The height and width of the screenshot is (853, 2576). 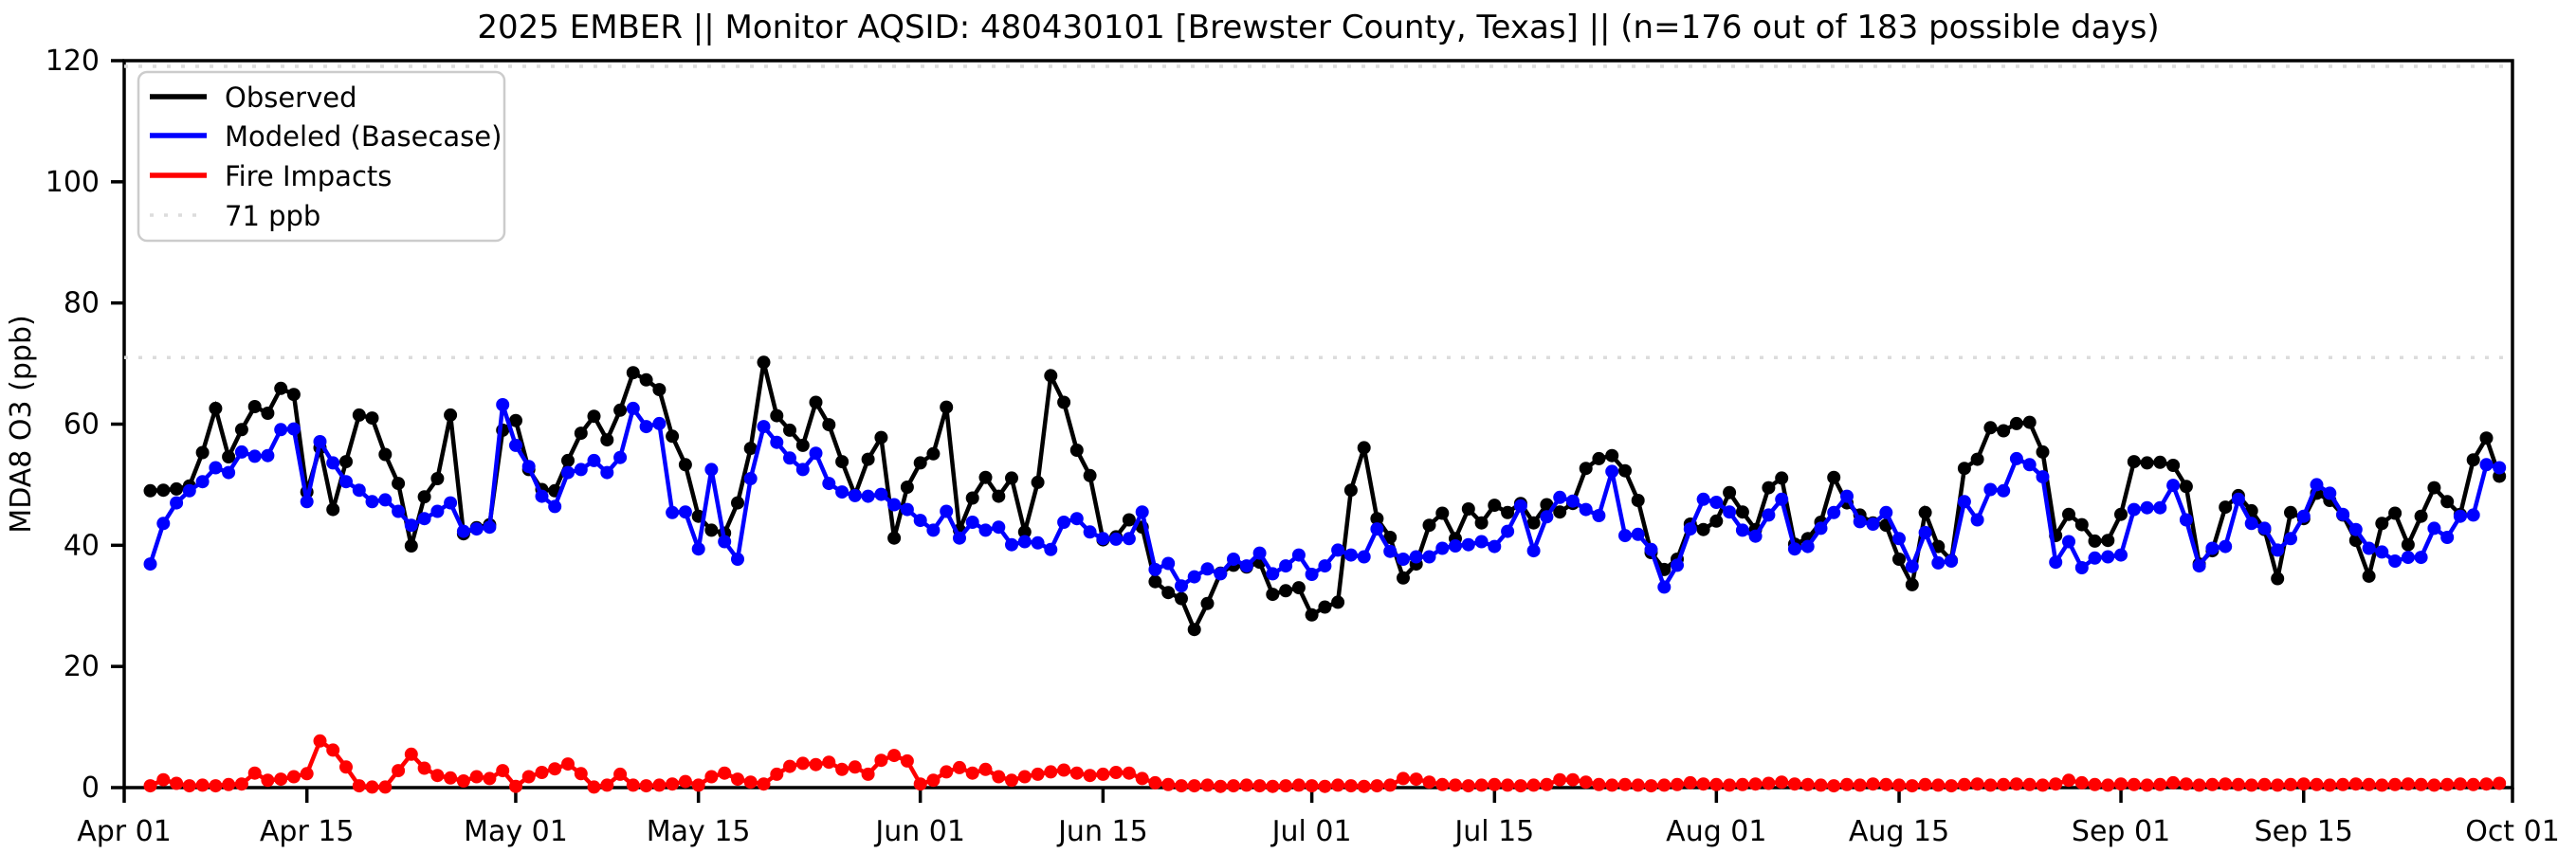 I want to click on x-tick-label: Aug 15, so click(x=1899, y=831).